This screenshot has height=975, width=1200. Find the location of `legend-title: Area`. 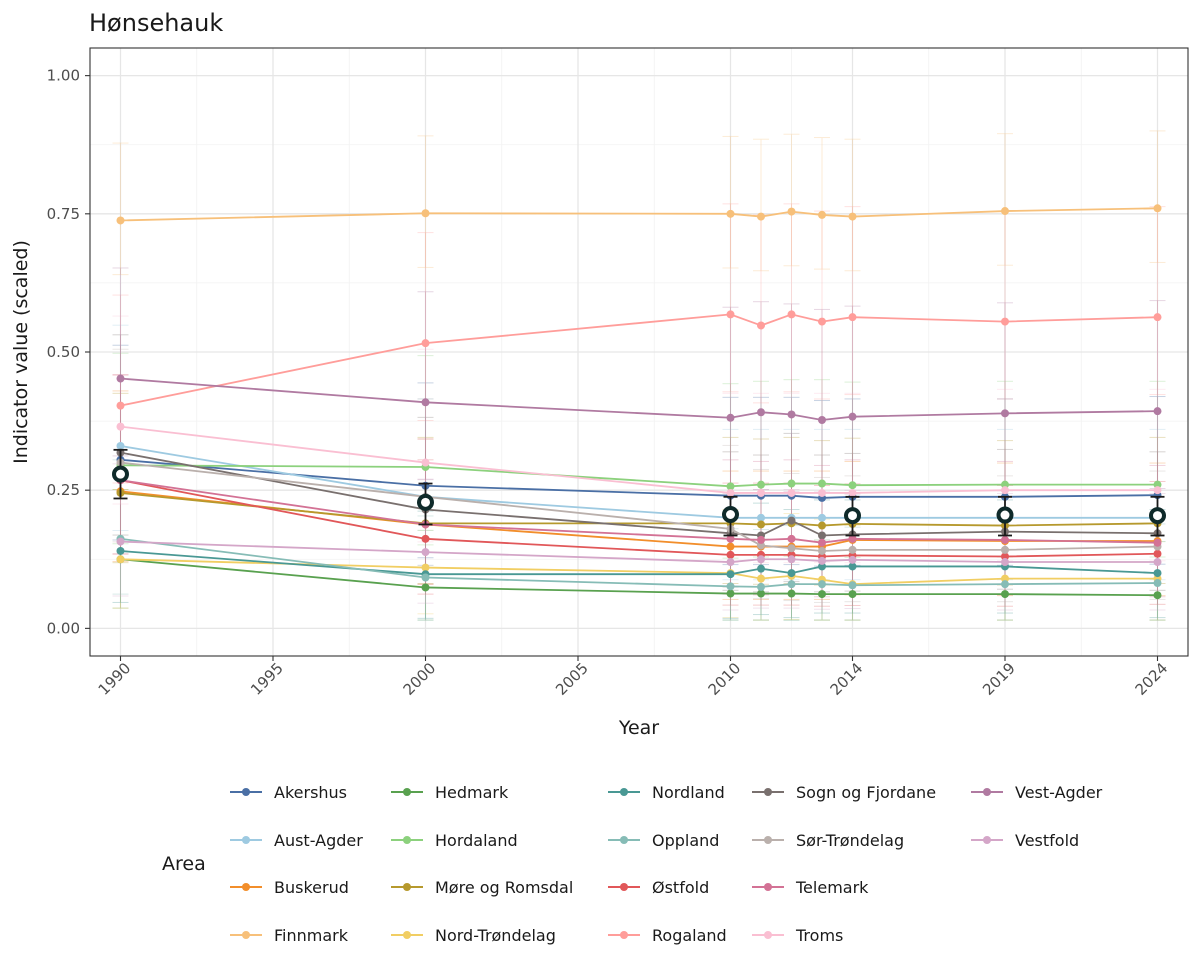

legend-title: Area is located at coordinates (184, 864).